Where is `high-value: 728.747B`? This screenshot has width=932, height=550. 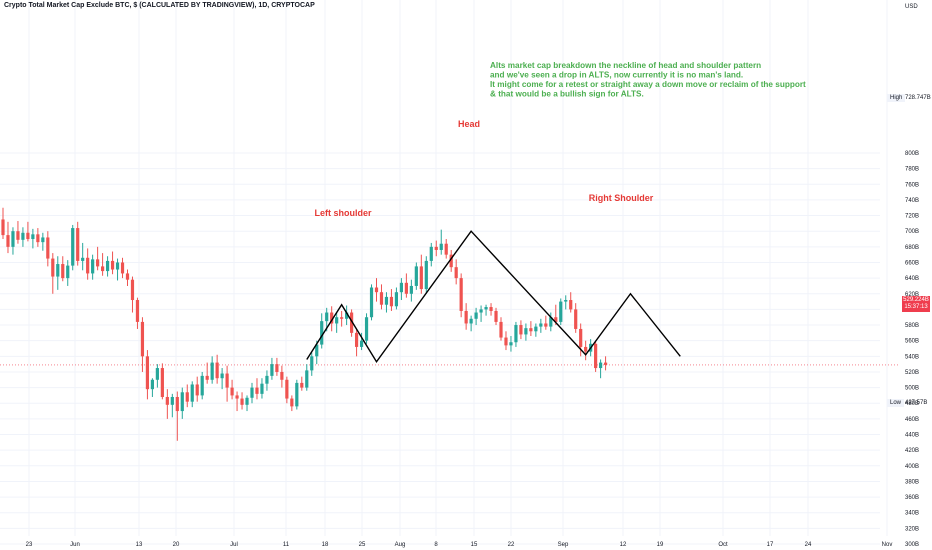
high-value: 728.747B is located at coordinates (918, 98).